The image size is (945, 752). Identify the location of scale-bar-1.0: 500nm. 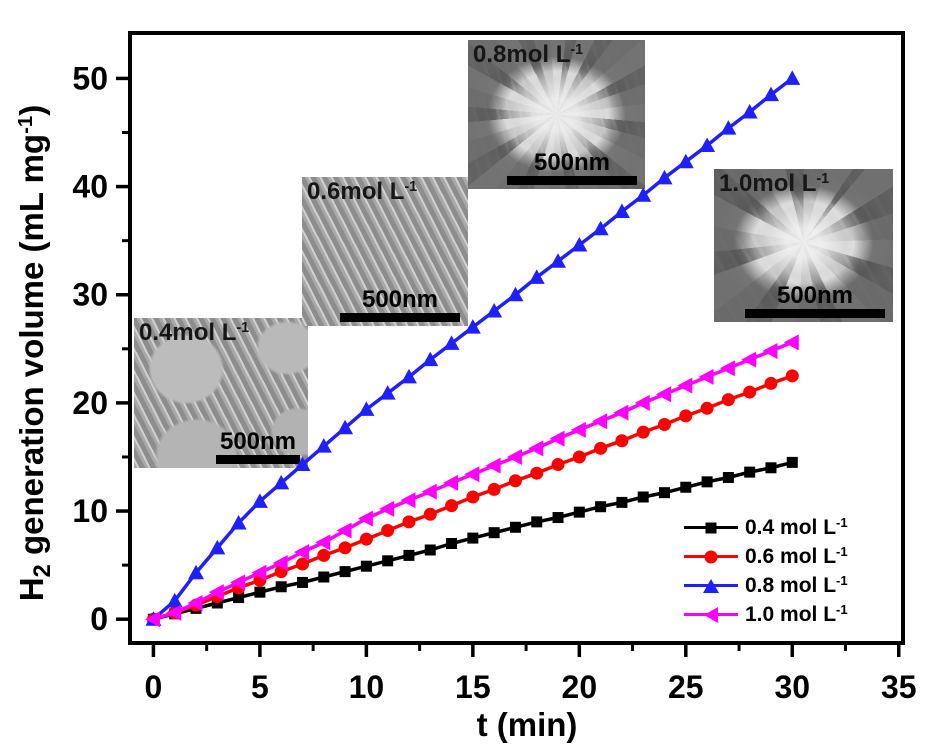
(815, 301).